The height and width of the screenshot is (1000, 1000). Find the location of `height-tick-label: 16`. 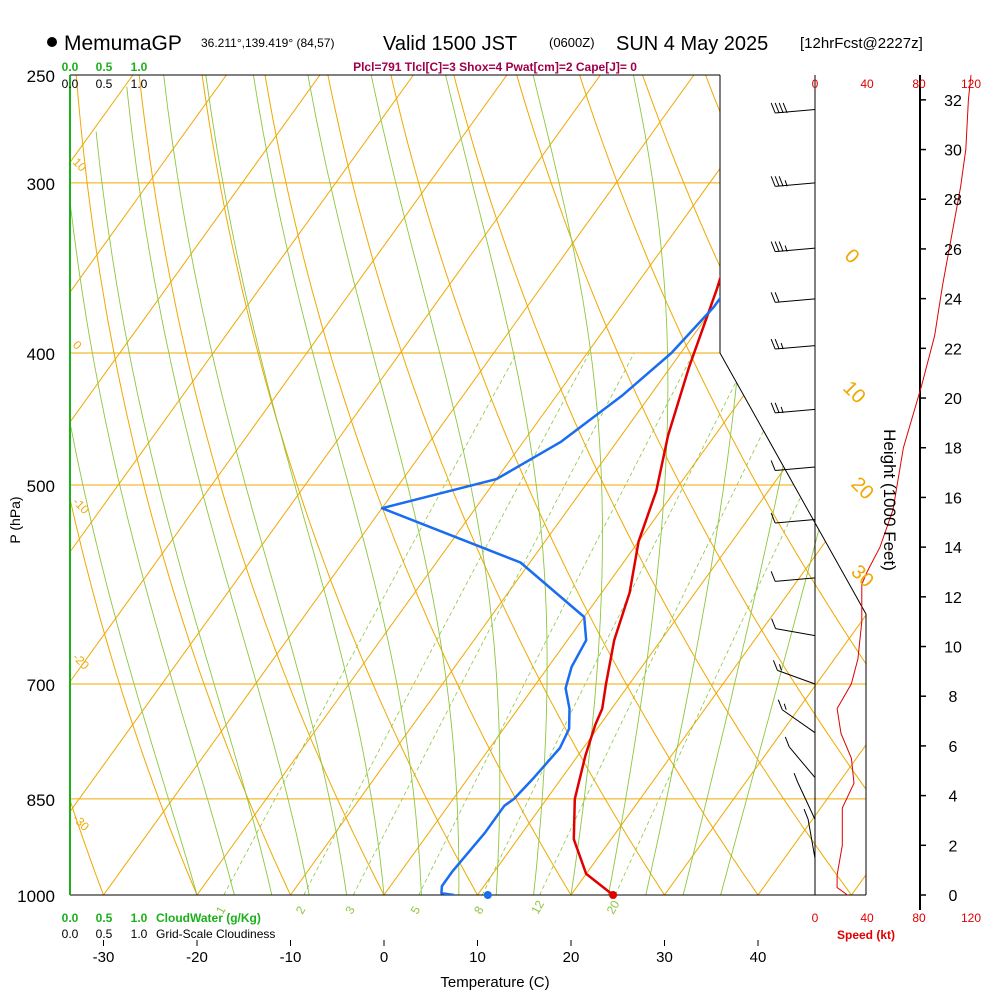

height-tick-label: 16 is located at coordinates (953, 498).